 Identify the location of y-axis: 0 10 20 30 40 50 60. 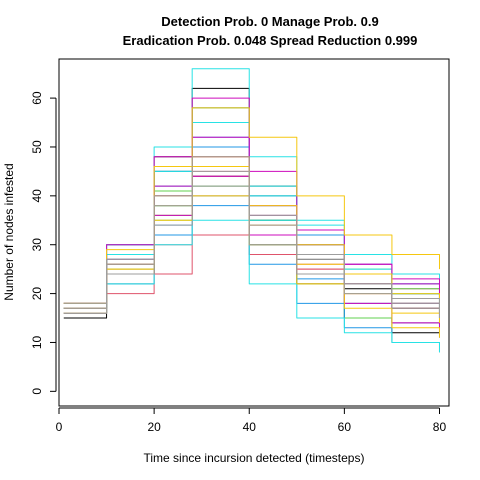
(43, 243).